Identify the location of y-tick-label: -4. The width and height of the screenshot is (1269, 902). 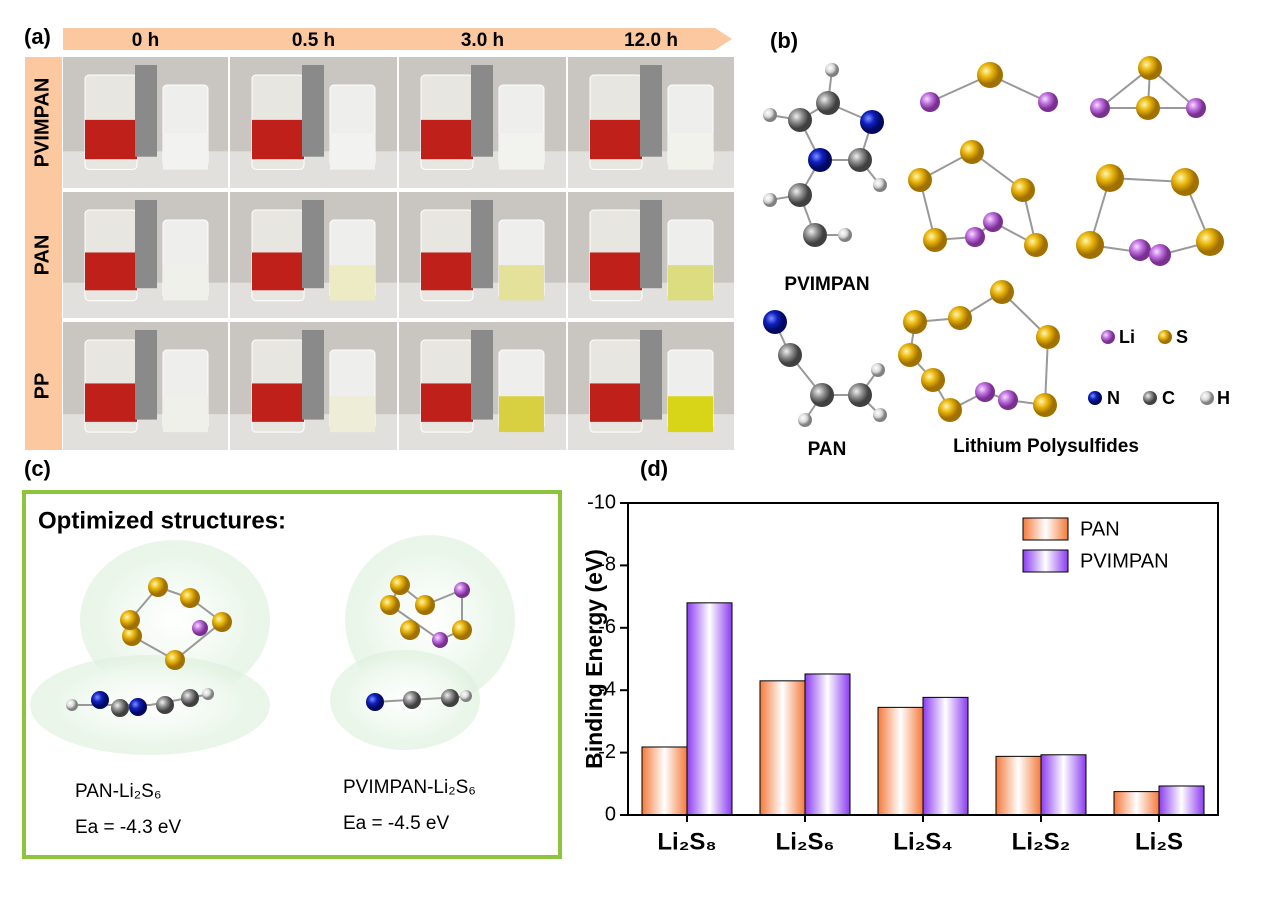
(607, 689).